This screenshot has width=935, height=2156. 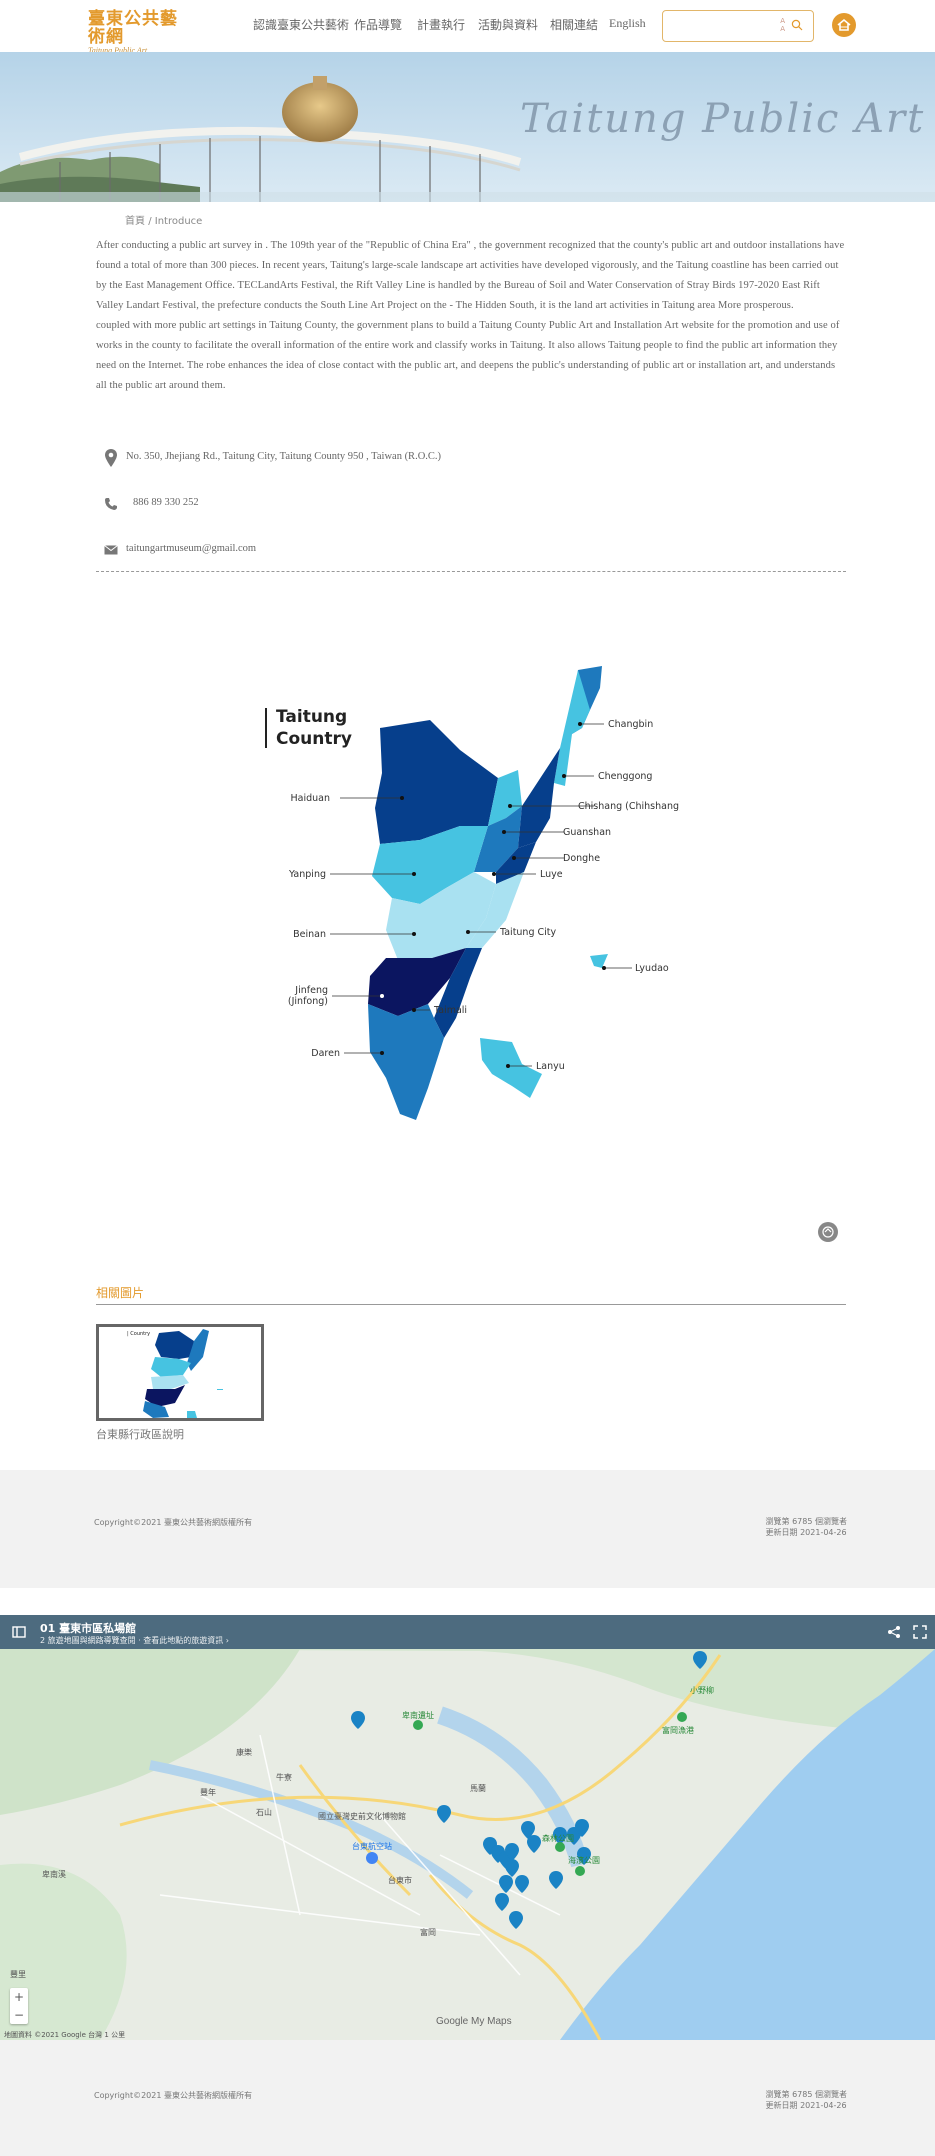 What do you see at coordinates (574, 25) in the screenshot?
I see `nav-links: 相關連結` at bounding box center [574, 25].